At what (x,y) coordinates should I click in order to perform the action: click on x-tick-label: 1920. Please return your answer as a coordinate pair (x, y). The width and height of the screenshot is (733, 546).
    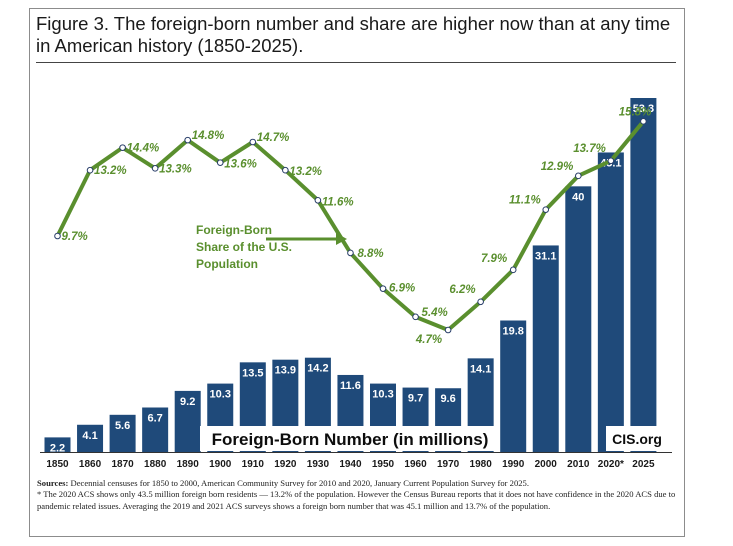
    Looking at the image, I should click on (285, 464).